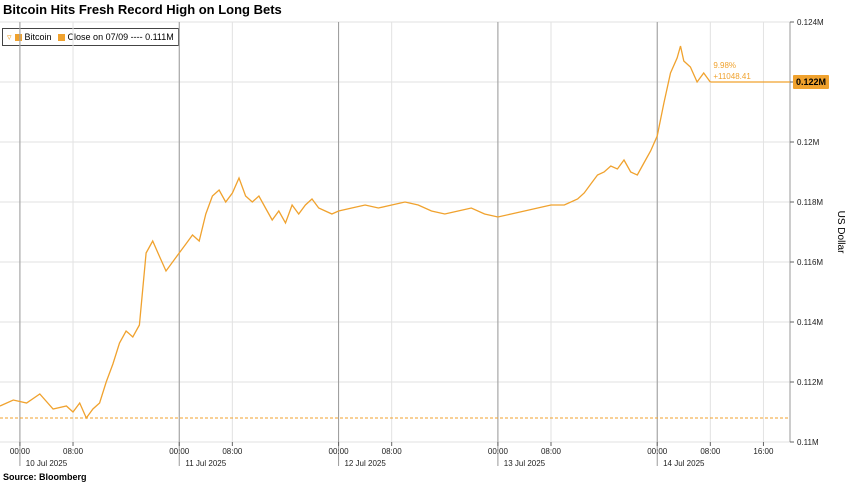 Image resolution: width=848 pixels, height=486 pixels. I want to click on x-date-label: 14 Jul 2025, so click(684, 463).